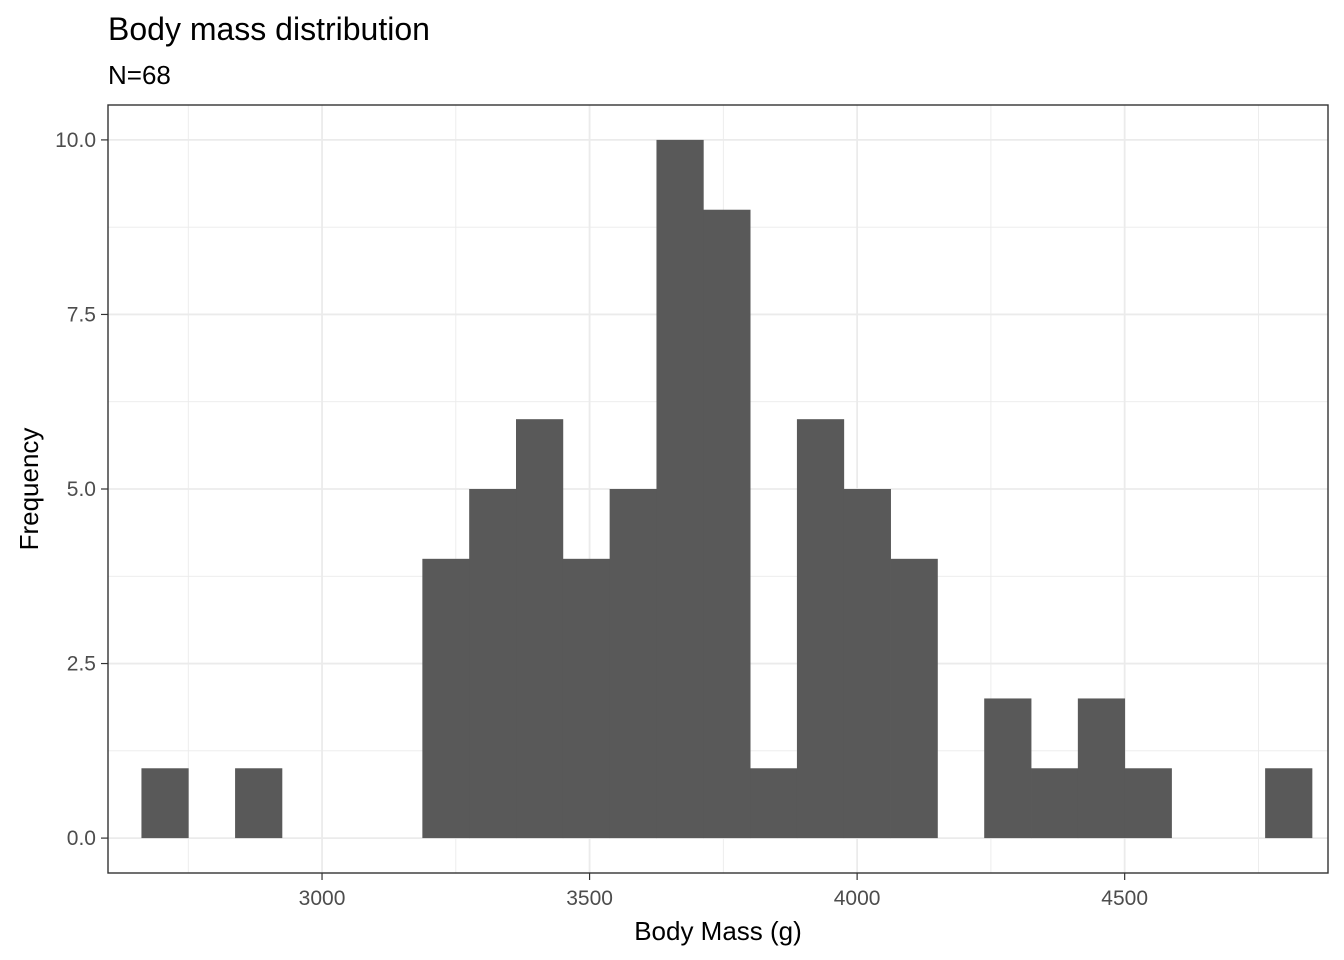 The height and width of the screenshot is (960, 1344). I want to click on y-tick-label: 10.0, so click(75, 140).